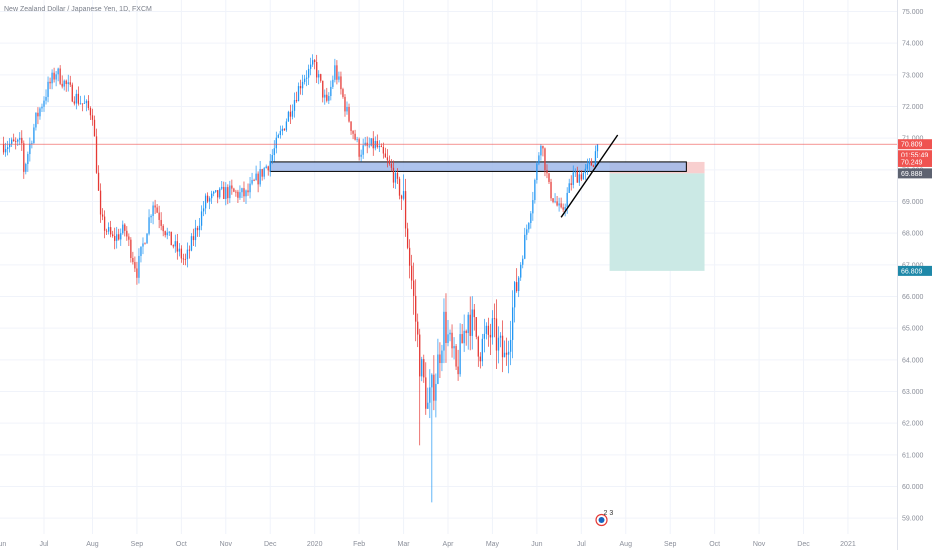 Image resolution: width=932 pixels, height=550 pixels. Describe the element at coordinates (478, 166) in the screenshot. I see `supply-zone-rectangle` at that location.